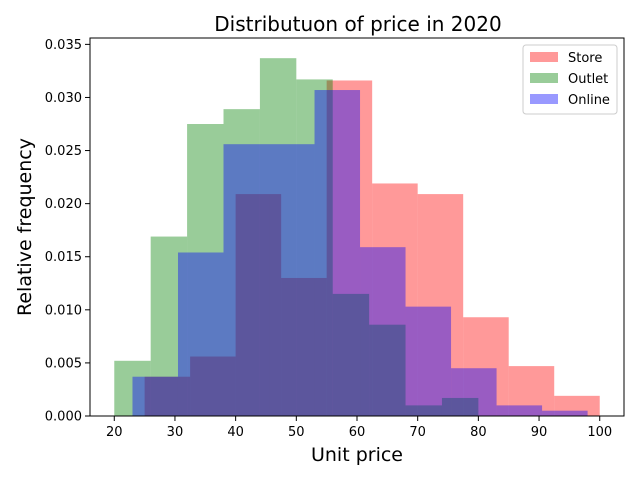 The image size is (640, 480). What do you see at coordinates (63, 45) in the screenshot?
I see `y-tick-label: 0.035` at bounding box center [63, 45].